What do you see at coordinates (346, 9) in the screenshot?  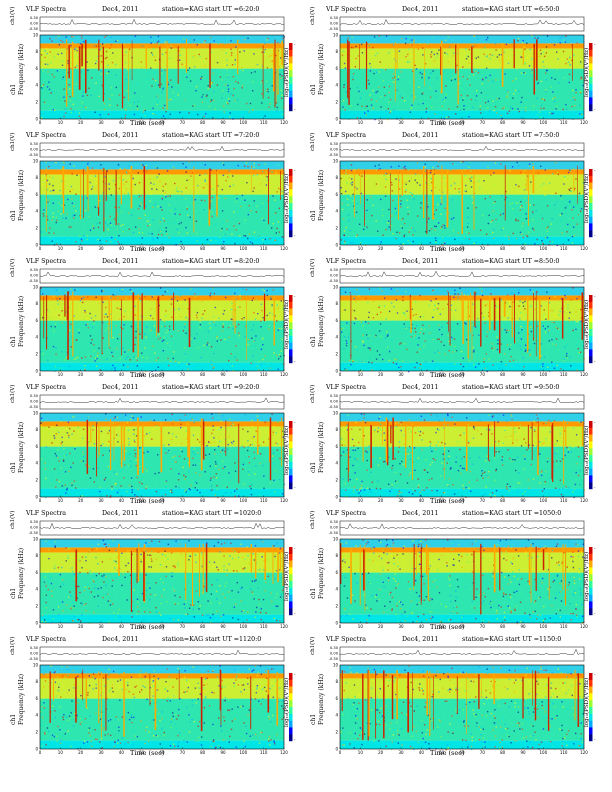 I see `panel-title: VLF Spectra` at bounding box center [346, 9].